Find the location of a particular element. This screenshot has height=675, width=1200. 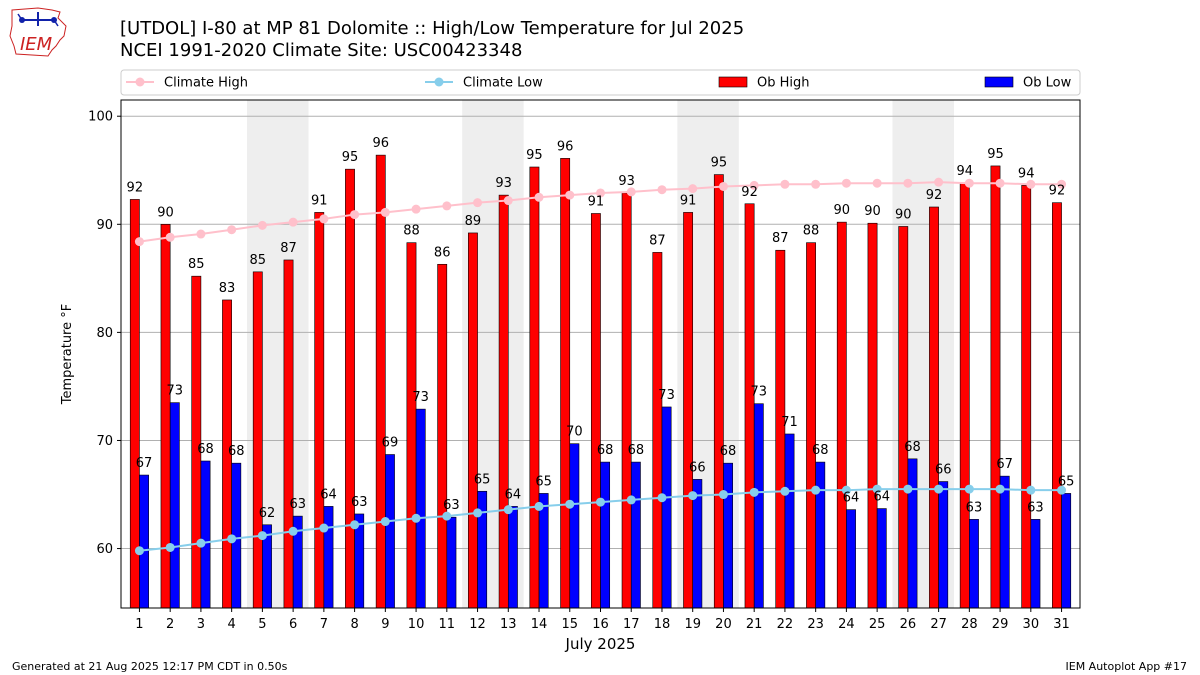

ob-high-label: 96 is located at coordinates (565, 146).